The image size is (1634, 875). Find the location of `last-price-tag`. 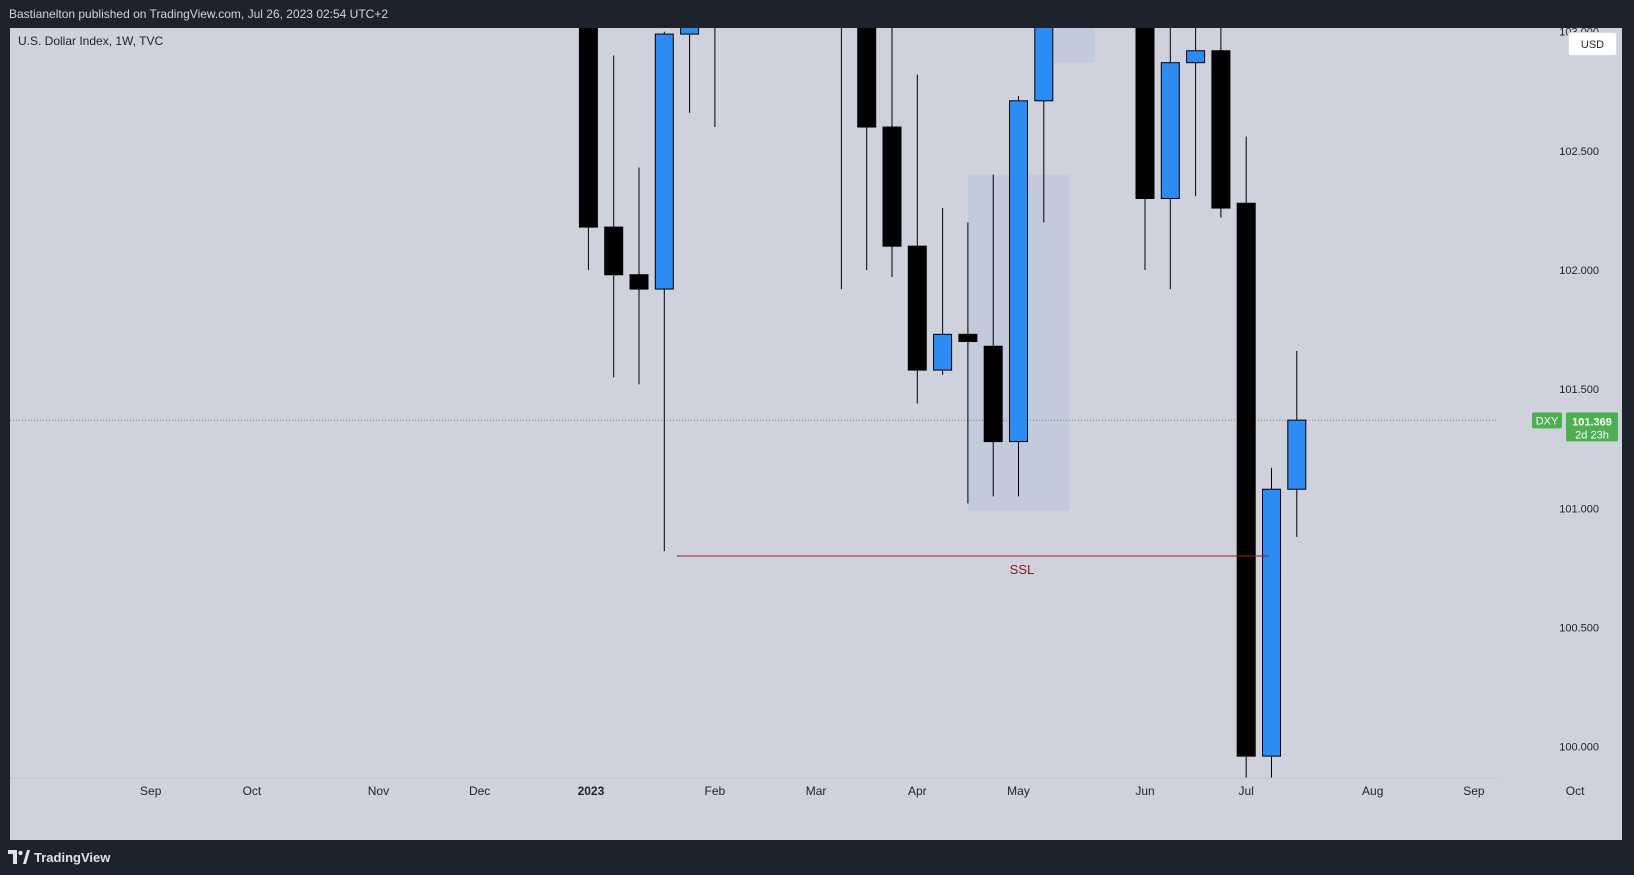

last-price-tag is located at coordinates (1592, 427).